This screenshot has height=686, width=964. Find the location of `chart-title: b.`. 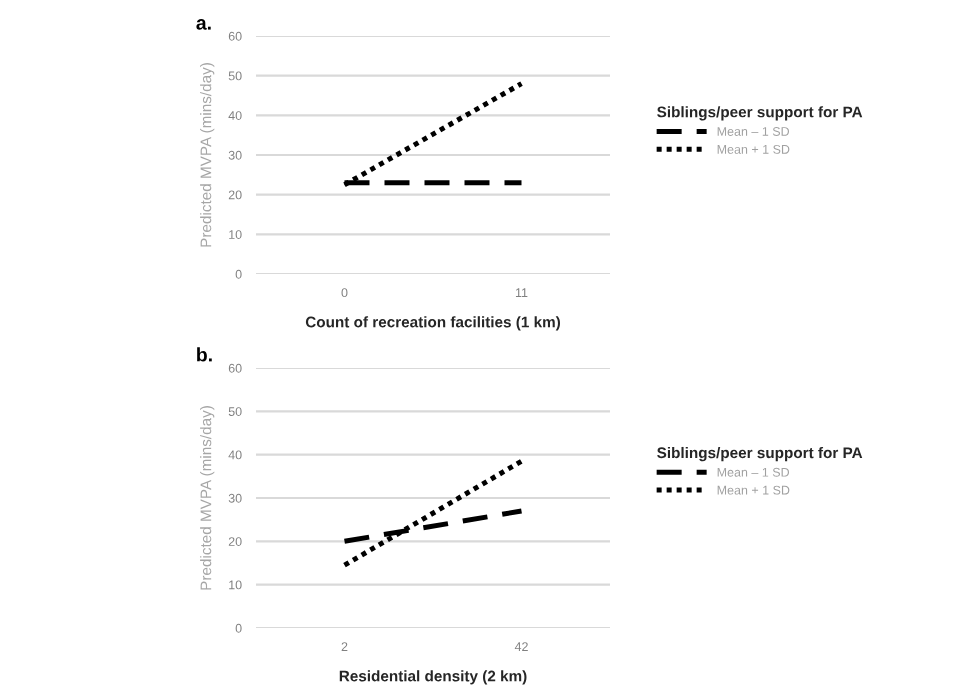

chart-title: b. is located at coordinates (204, 354).